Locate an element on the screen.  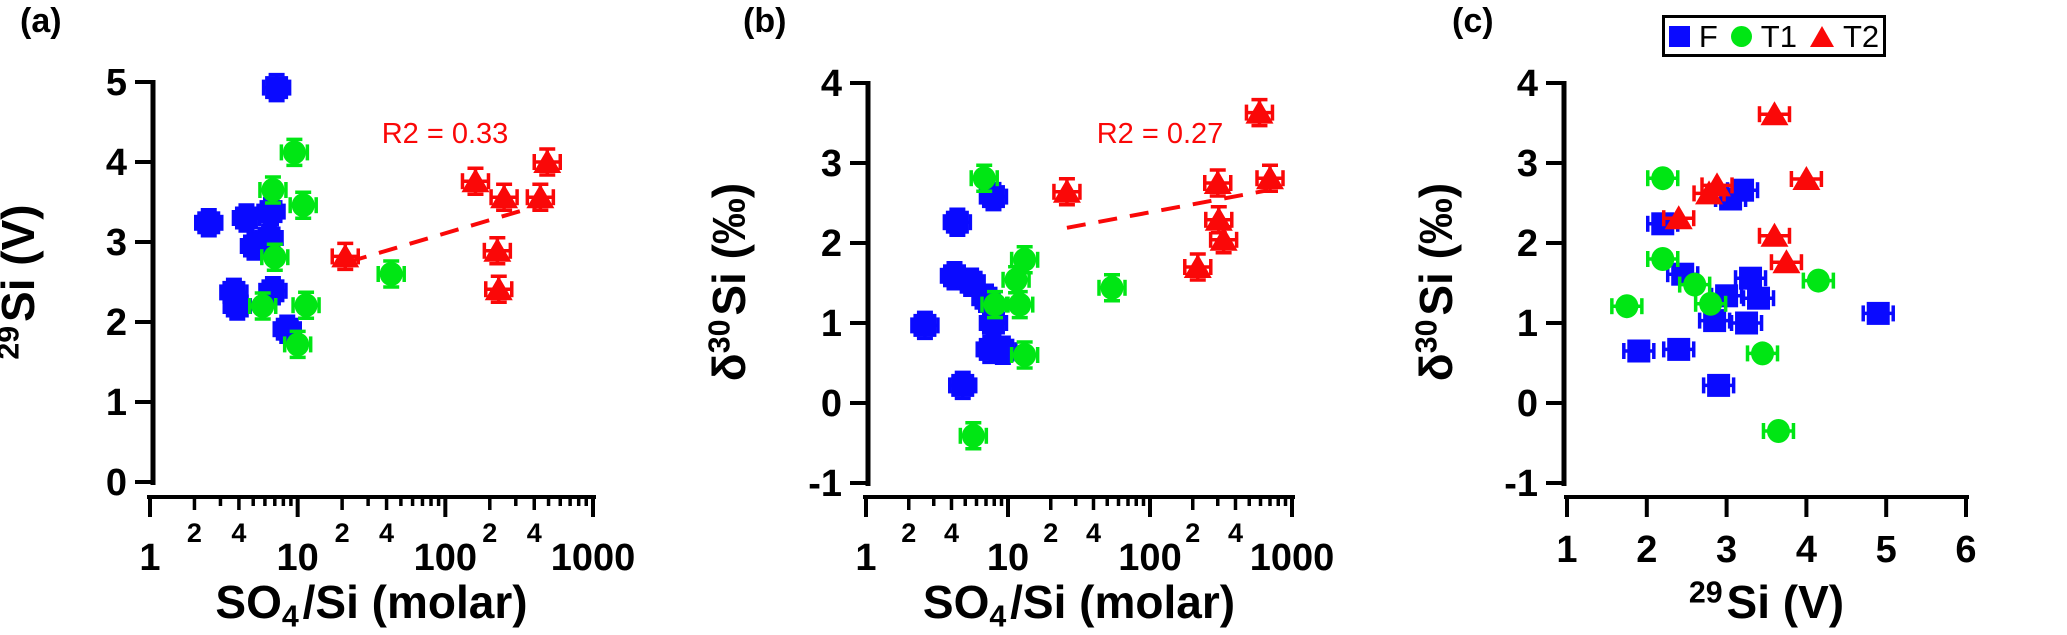
legend: F T1 T2 is located at coordinates (1774, 36).